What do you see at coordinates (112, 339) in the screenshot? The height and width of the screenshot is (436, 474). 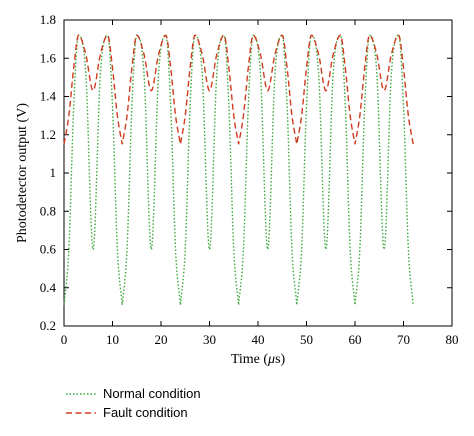 I see `x-tick-label: 10` at bounding box center [112, 339].